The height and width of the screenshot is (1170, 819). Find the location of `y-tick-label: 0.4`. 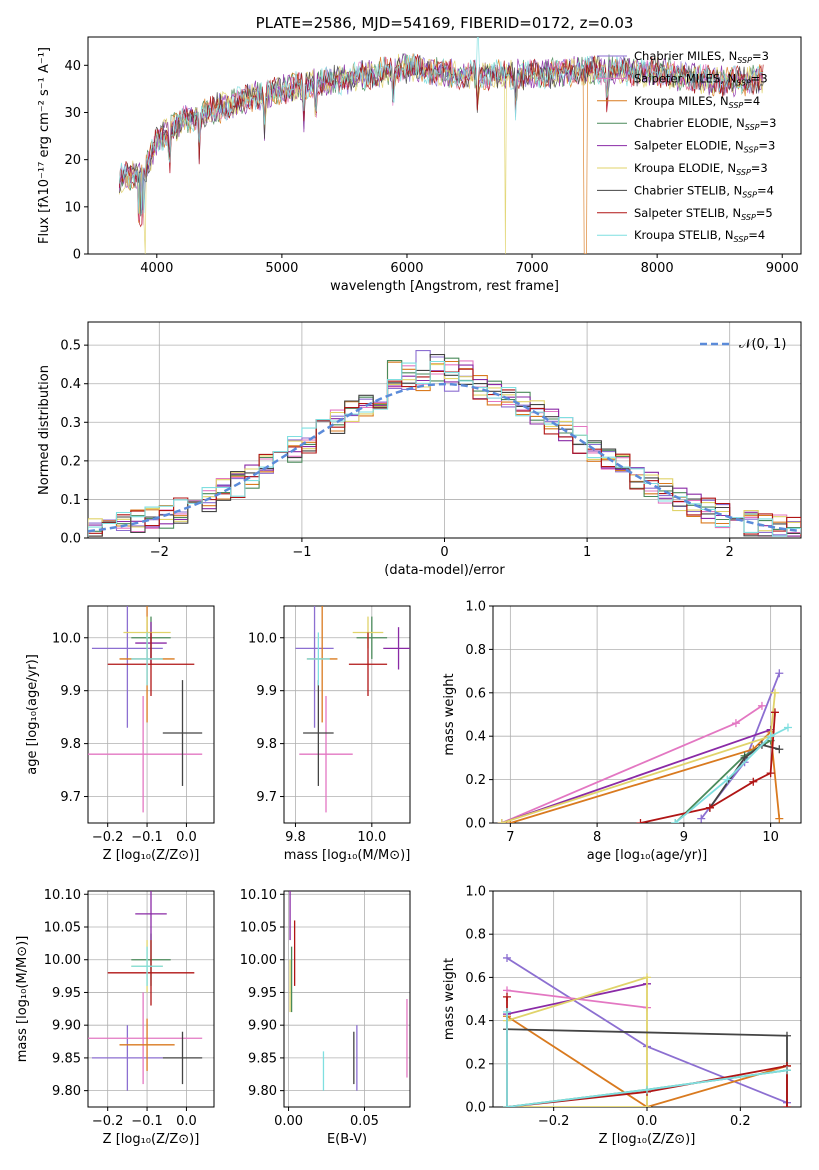

y-tick-label: 0.4 is located at coordinates (475, 1021).